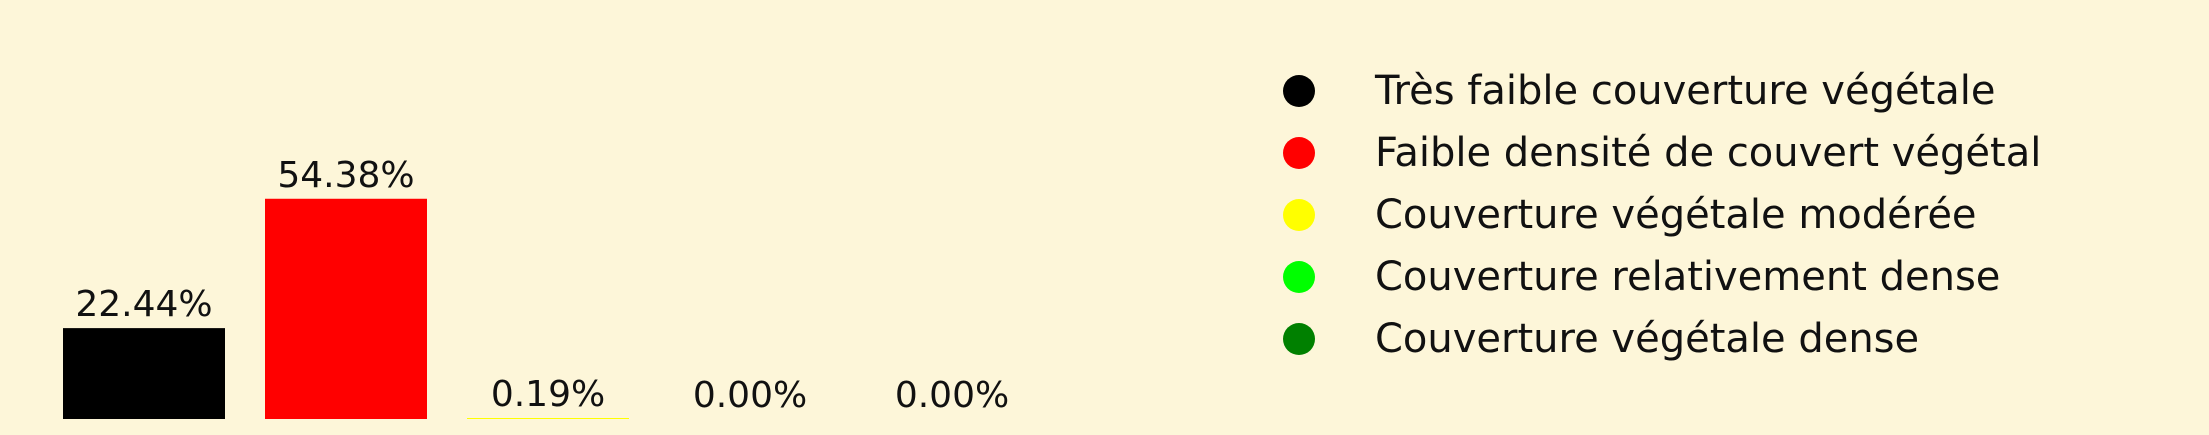 The image size is (2209, 435). Describe the element at coordinates (548, 394) in the screenshot. I see `bar-value-label: 0.19%` at that location.